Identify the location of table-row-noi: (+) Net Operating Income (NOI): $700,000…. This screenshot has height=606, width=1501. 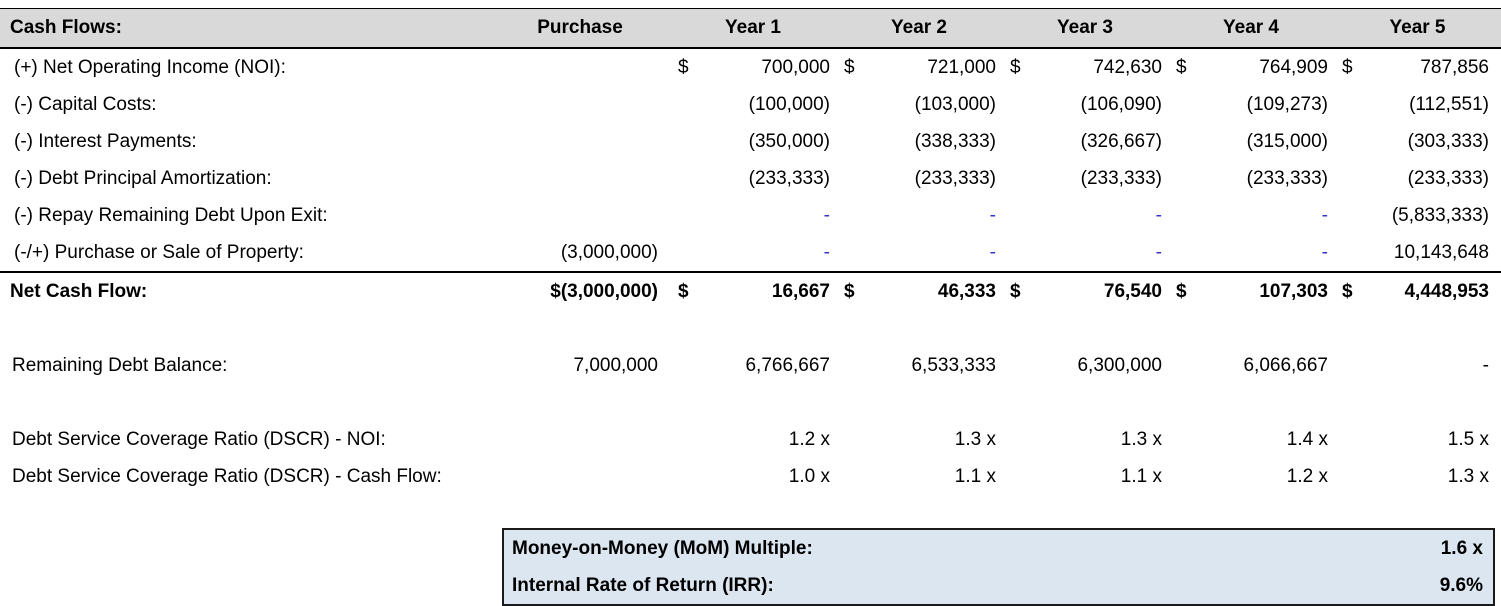
(750, 67).